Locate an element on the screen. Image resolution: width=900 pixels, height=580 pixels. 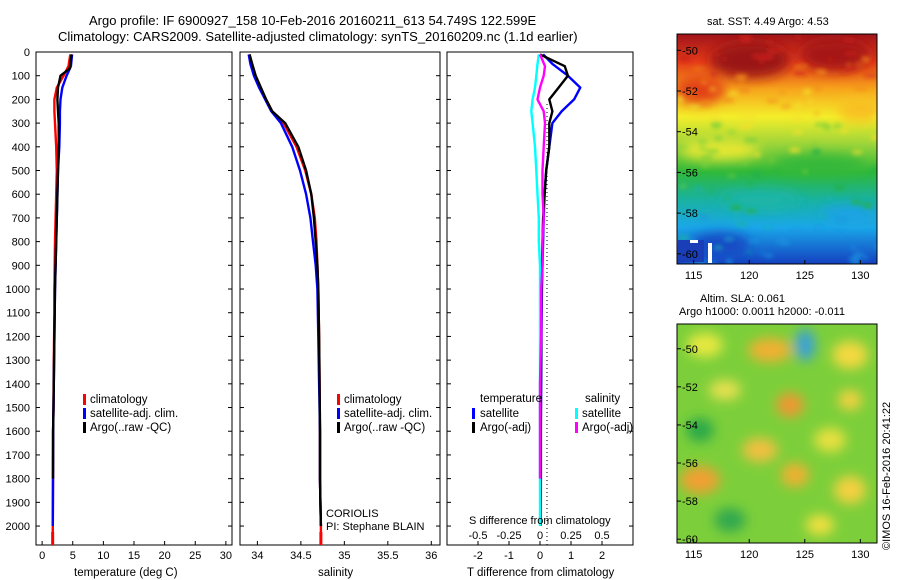
depth-tick-label: 600 is located at coordinates (21, 195).